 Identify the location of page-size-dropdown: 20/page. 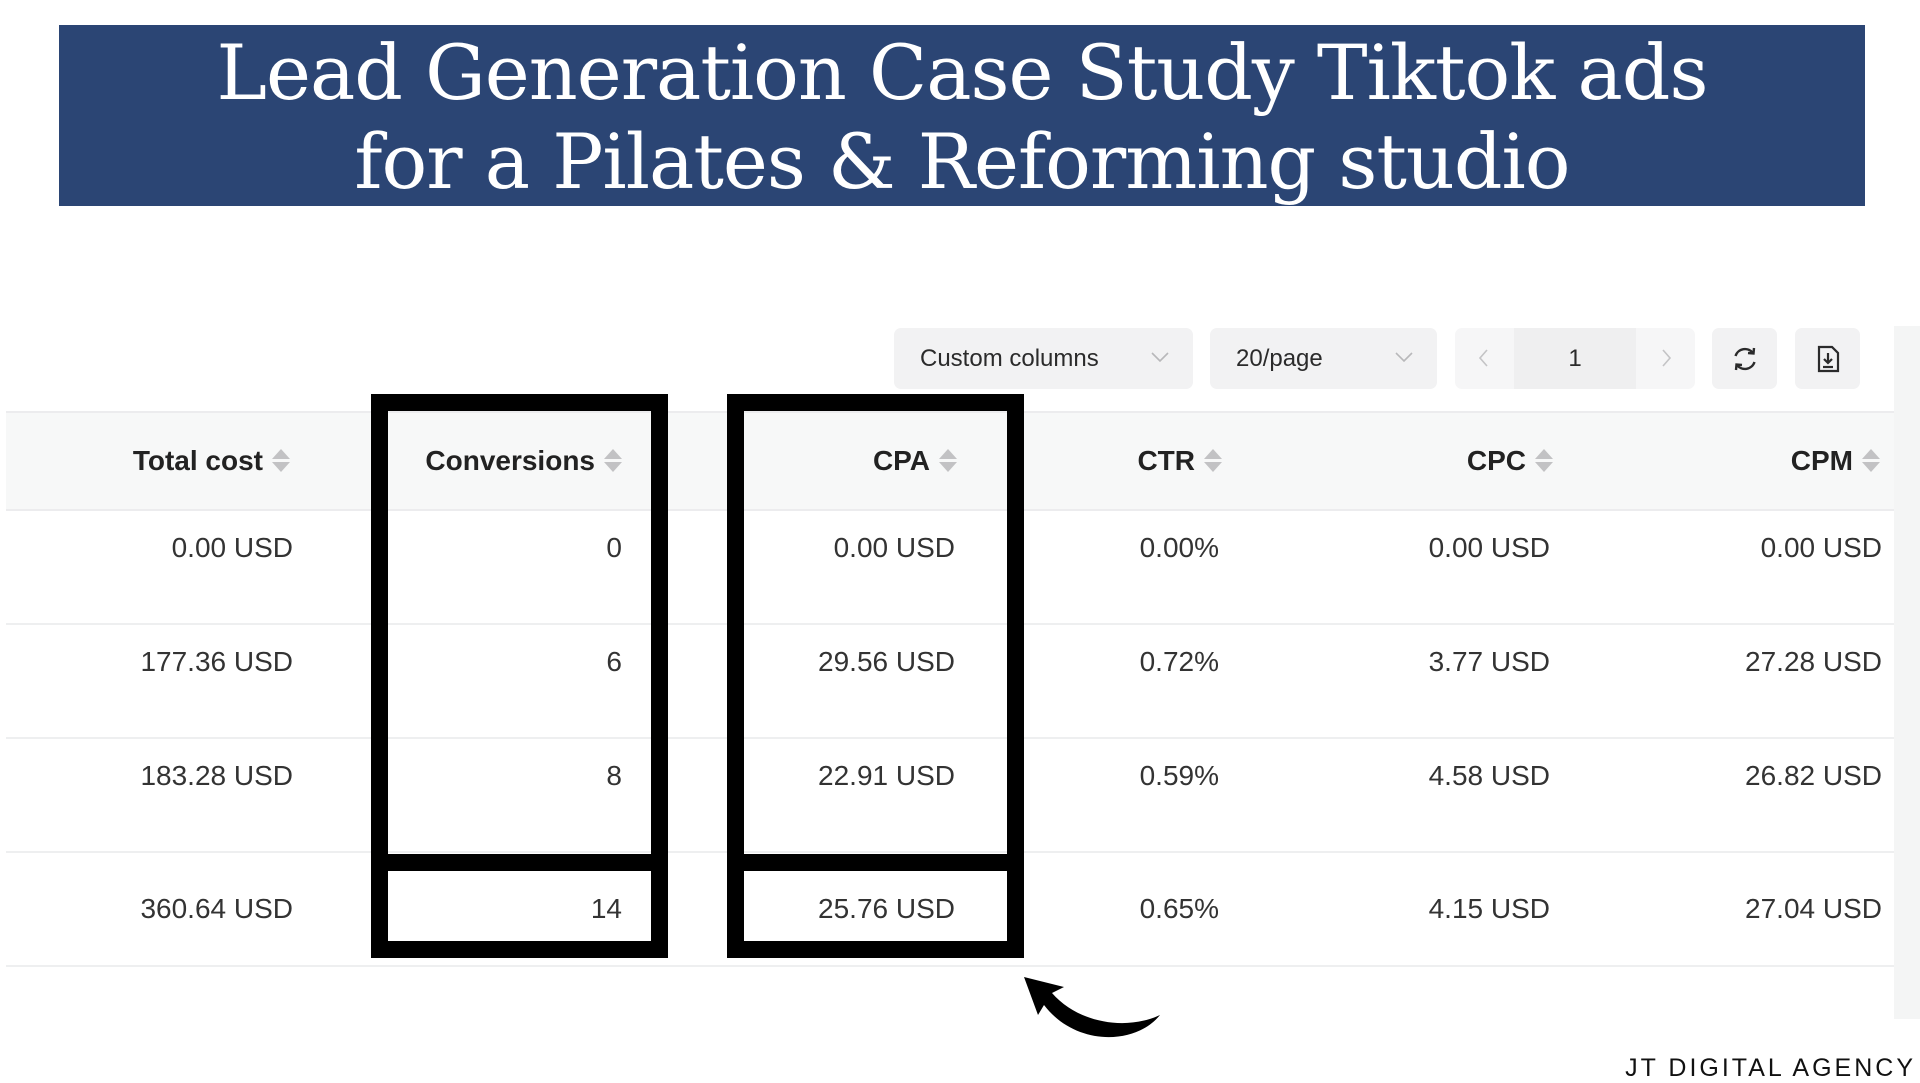
(1323, 358).